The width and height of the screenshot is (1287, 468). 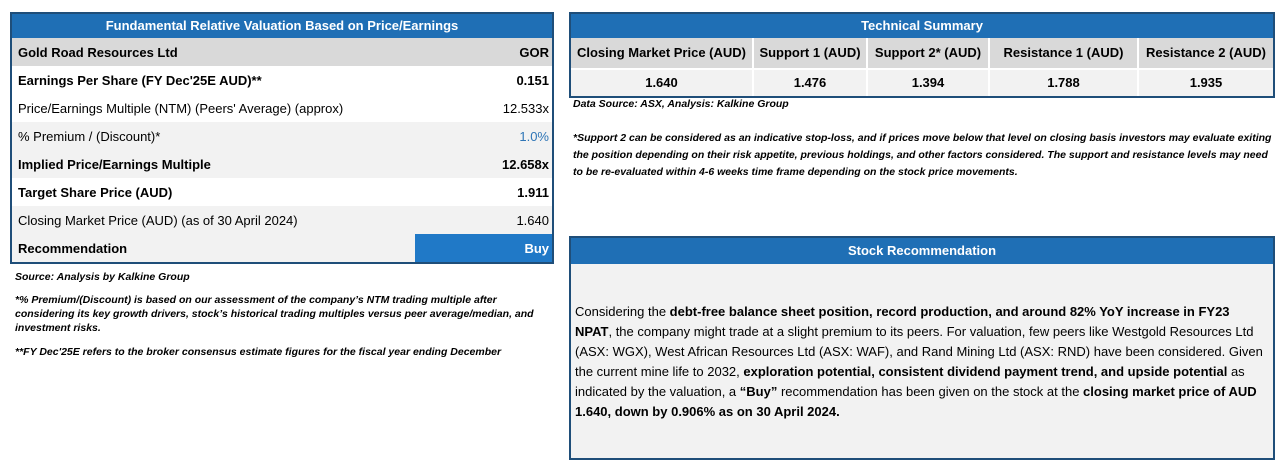 I want to click on row-label: % Premium / (Discount)*, so click(x=89, y=136).